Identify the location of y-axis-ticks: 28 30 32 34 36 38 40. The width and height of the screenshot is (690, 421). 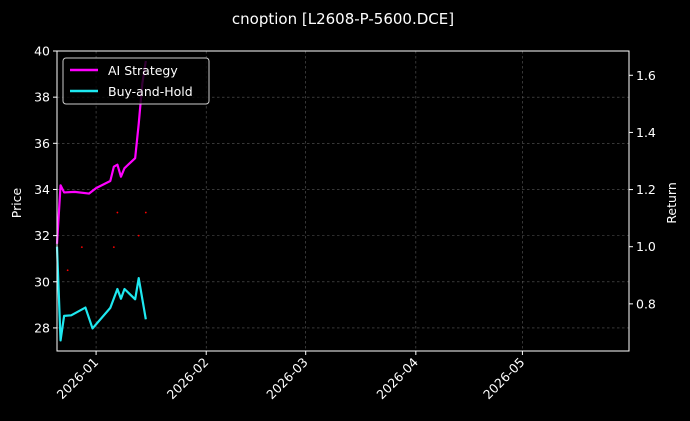
(45, 189).